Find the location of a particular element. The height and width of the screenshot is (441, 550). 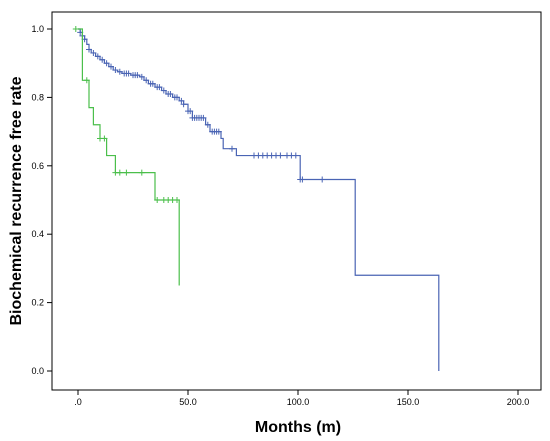

y-tick-label: 0.2 is located at coordinates (37, 303).